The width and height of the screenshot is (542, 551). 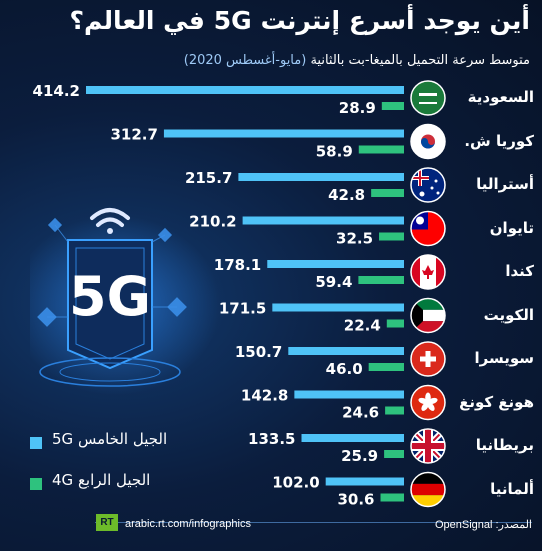 What do you see at coordinates (420, 60) in the screenshot?
I see `subtitle-text: متوسط سرعة التحميل بالميغا-بت بالثانية` at bounding box center [420, 60].